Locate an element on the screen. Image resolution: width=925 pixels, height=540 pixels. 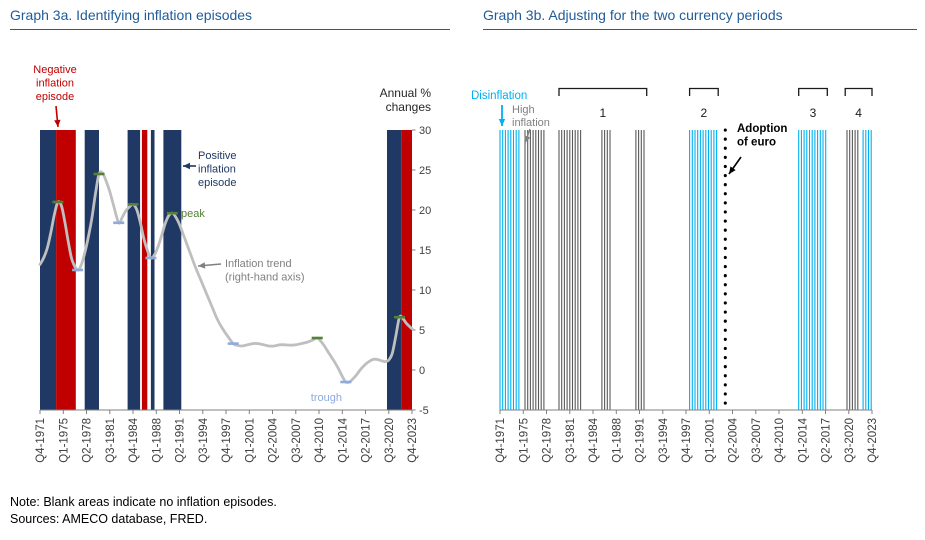
y-axis-label: 25 is located at coordinates (425, 171).